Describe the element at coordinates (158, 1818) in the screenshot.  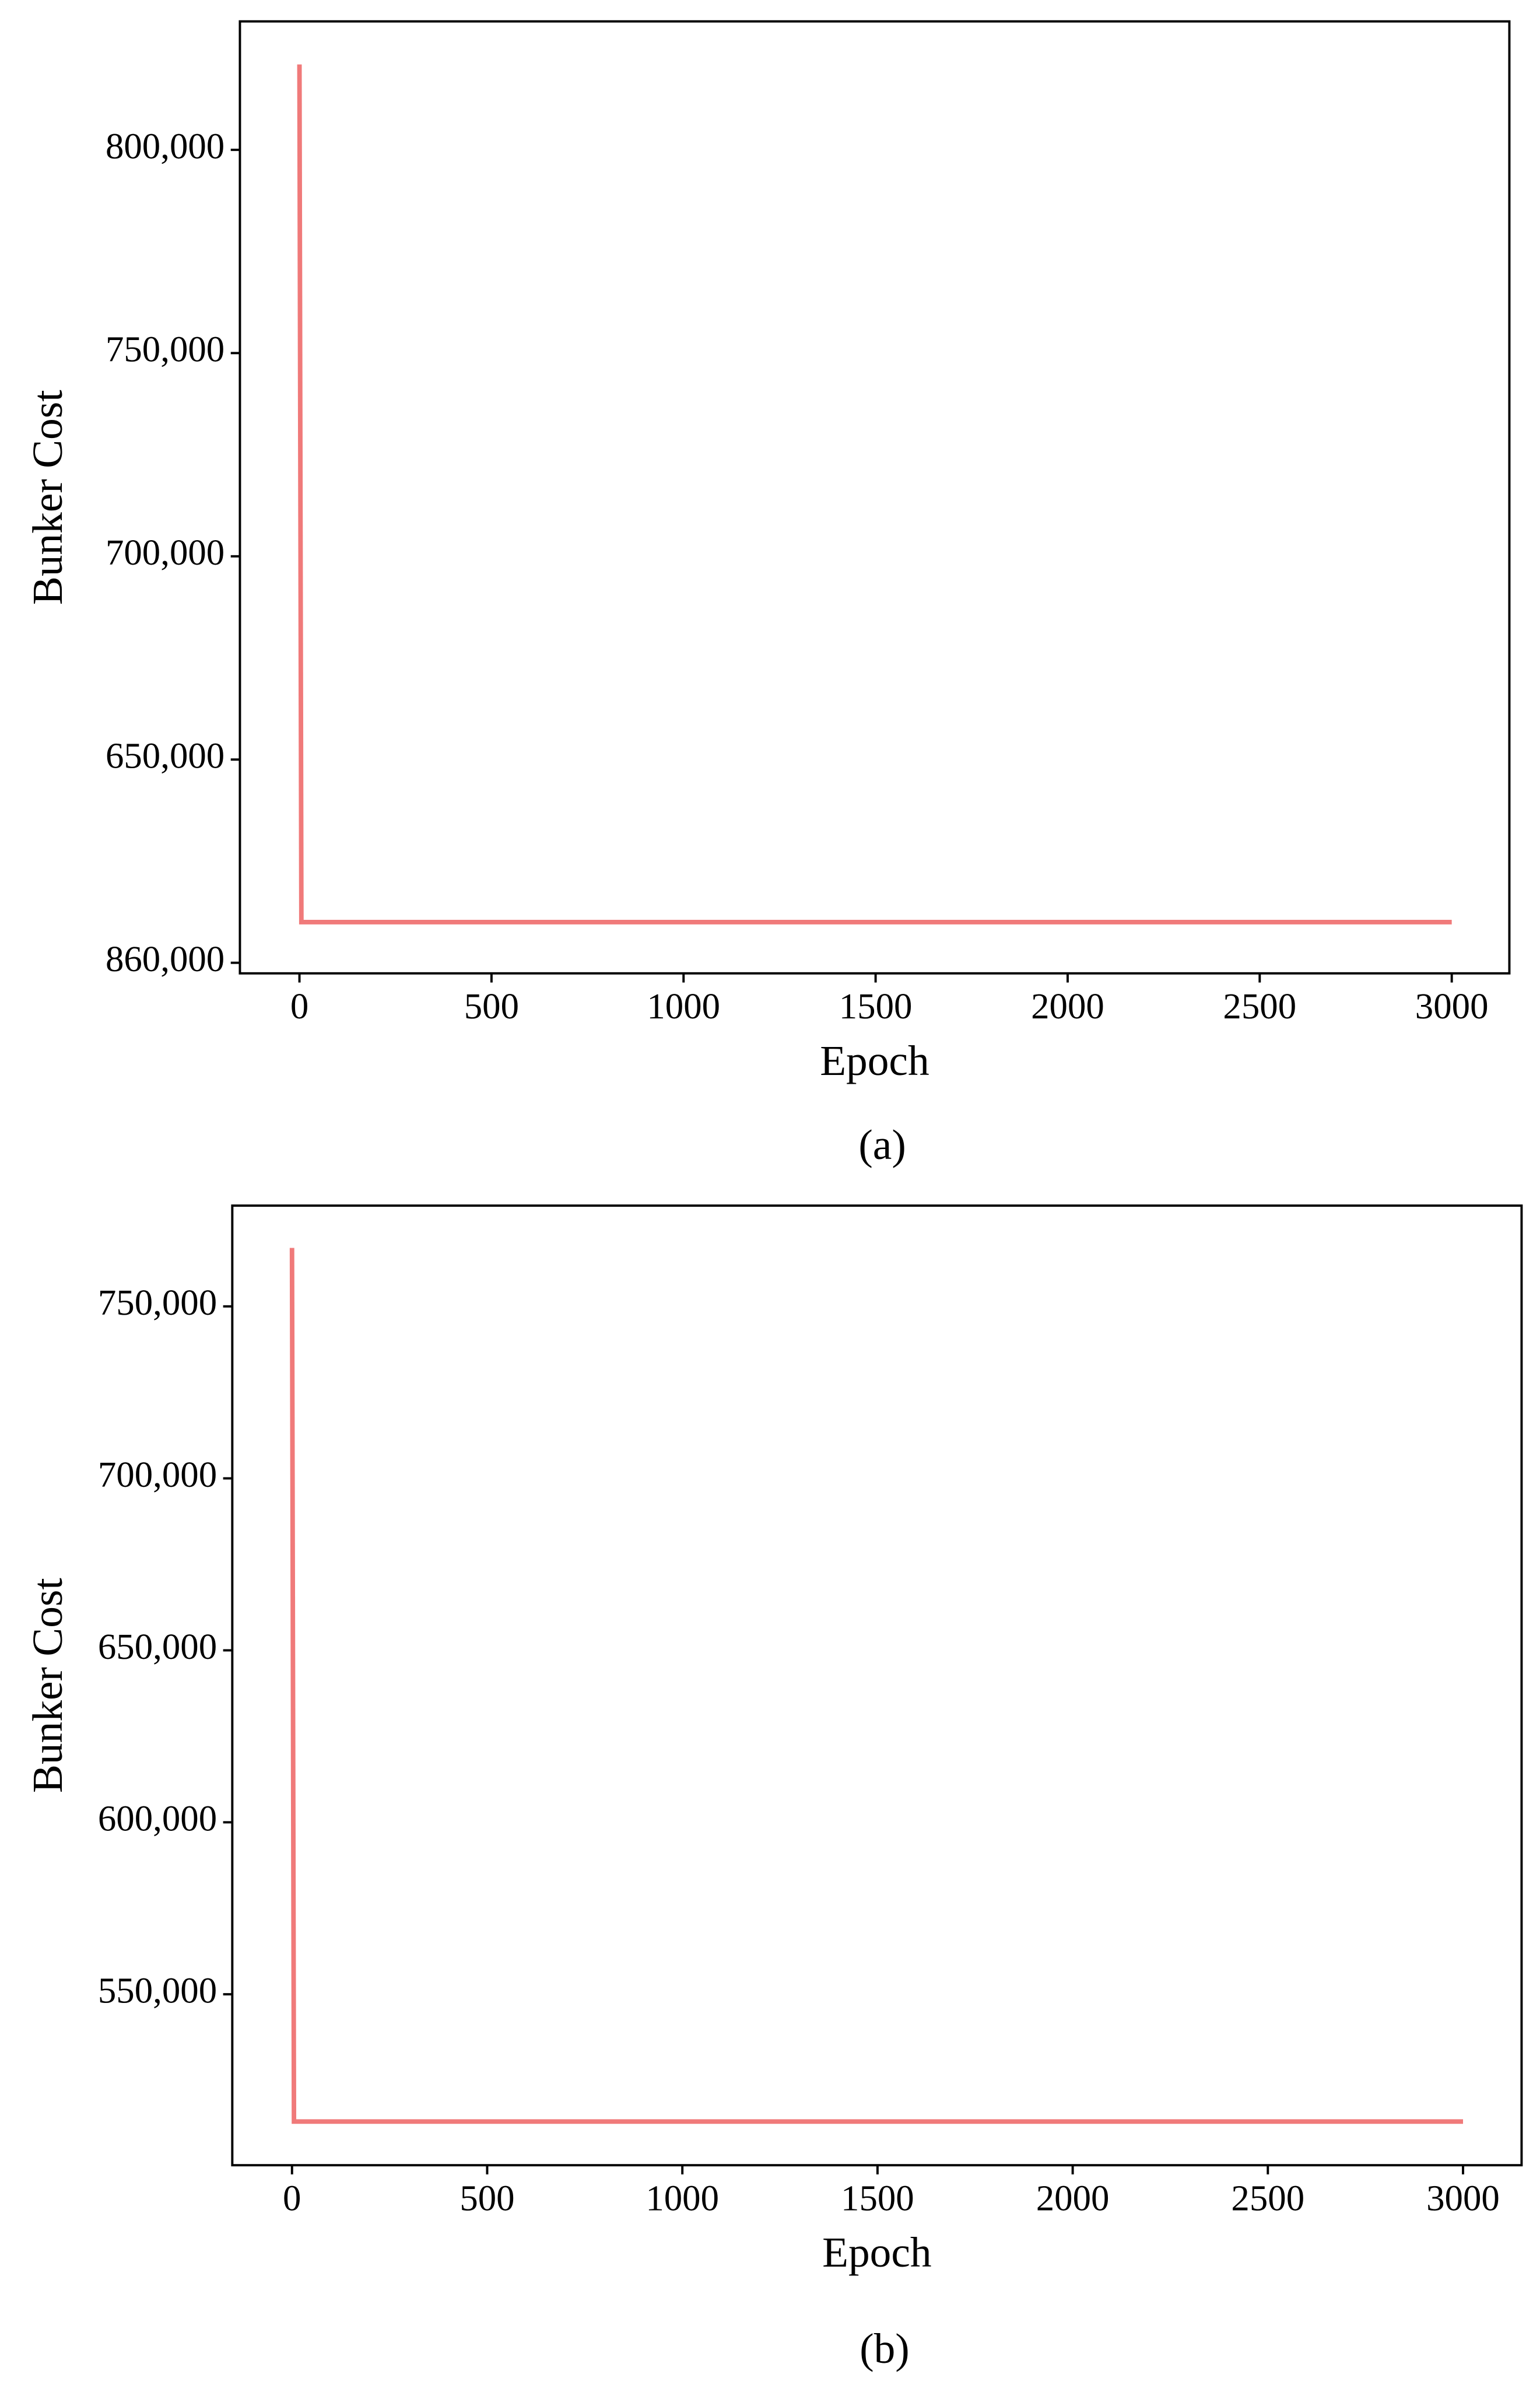
I see `y-tick-label: 600,000` at that location.